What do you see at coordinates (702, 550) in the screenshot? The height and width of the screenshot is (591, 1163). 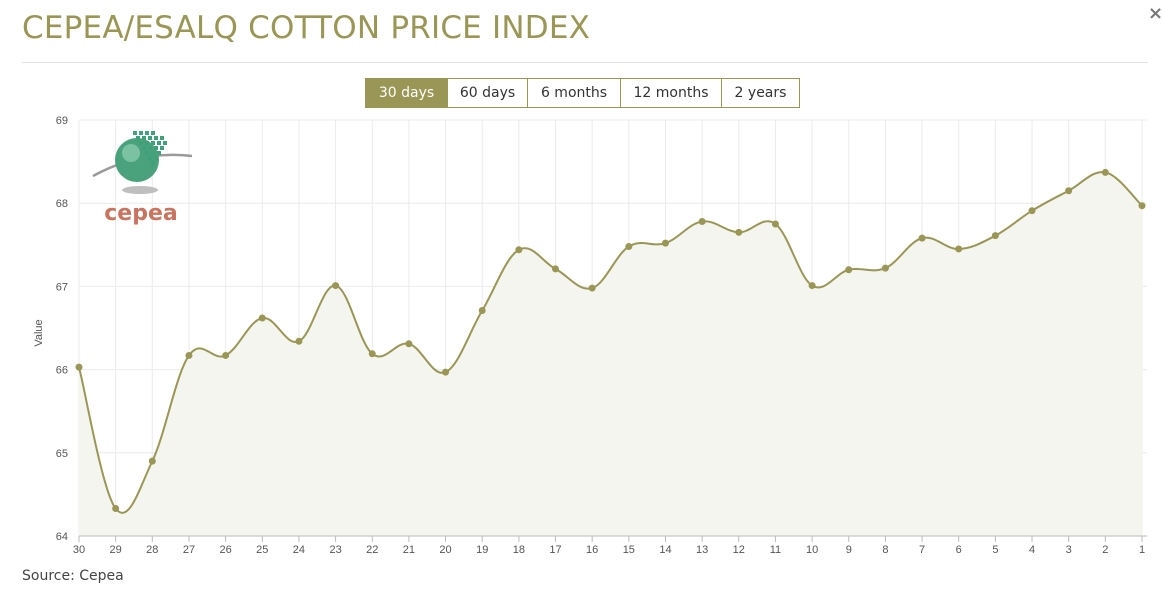 I see `x-tick-label: 13` at bounding box center [702, 550].